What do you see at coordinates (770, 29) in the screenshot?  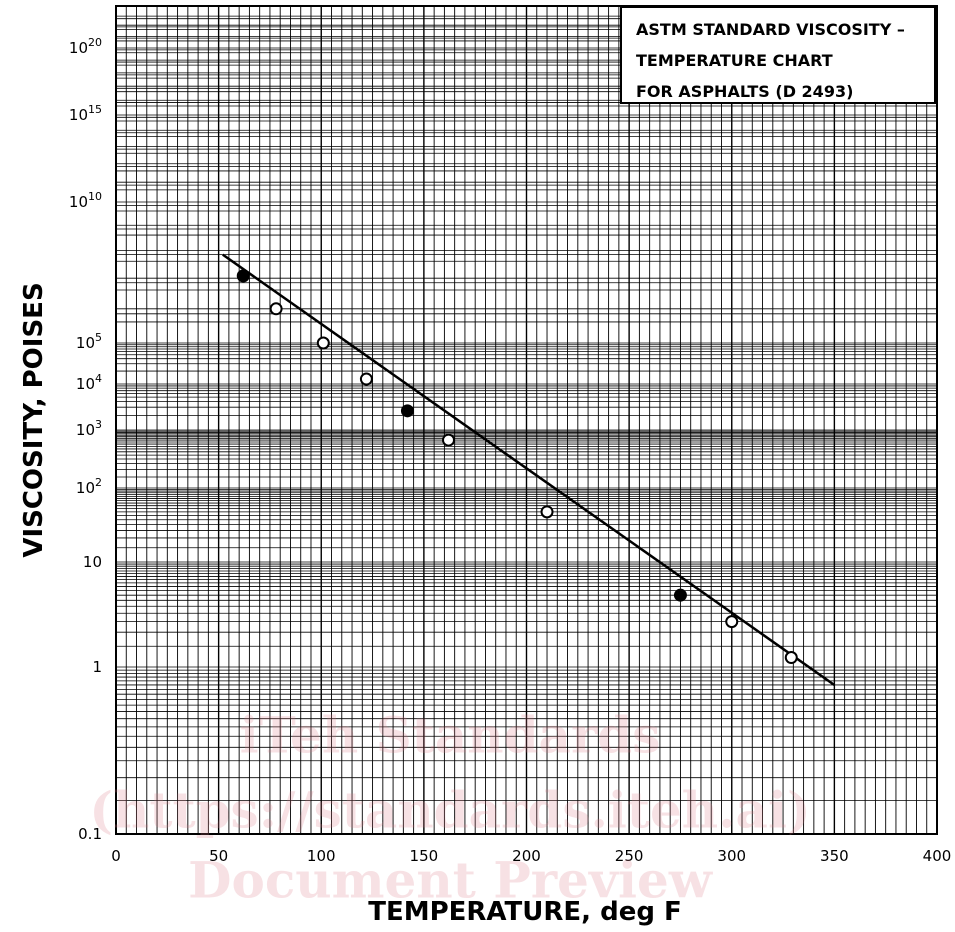 I see `chart-title-line-1: ASTM STANDARD VISCOSITY –` at bounding box center [770, 29].